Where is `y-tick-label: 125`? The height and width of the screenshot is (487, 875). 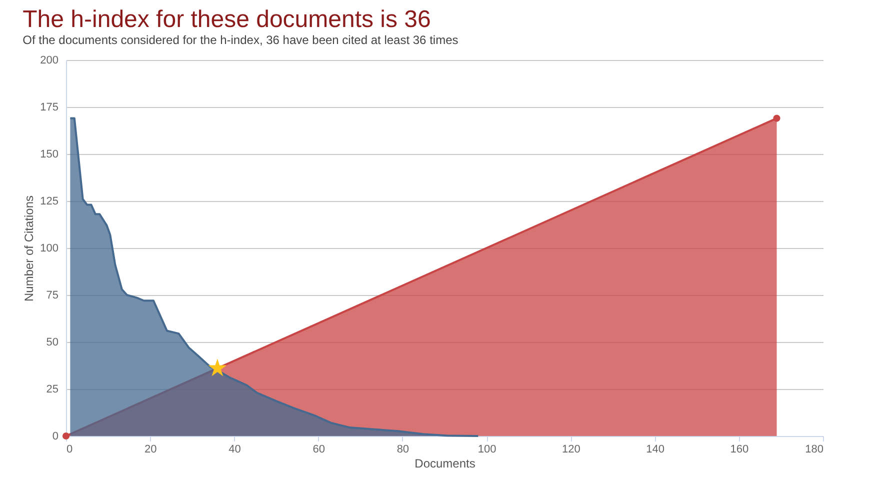
y-tick-label: 125 is located at coordinates (49, 202).